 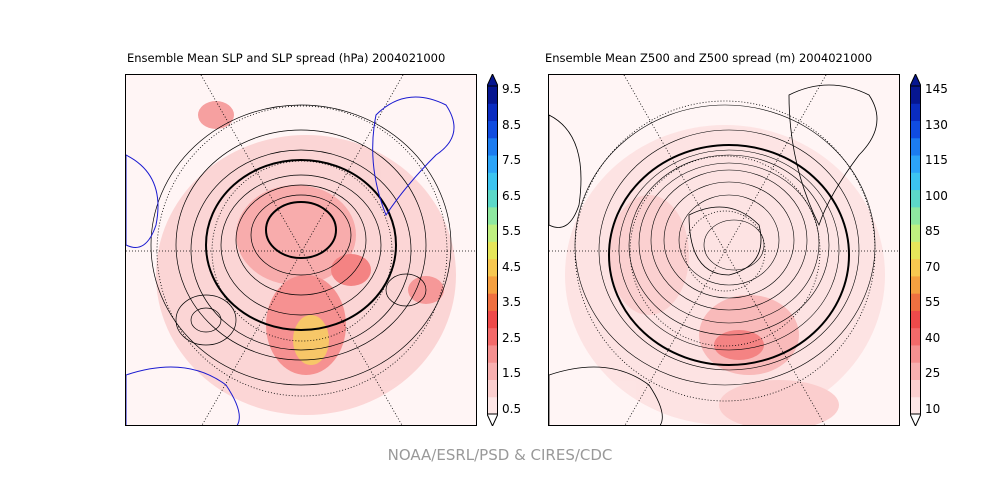 What do you see at coordinates (512, 160) in the screenshot?
I see `colorbar-tick-label: 7.5` at bounding box center [512, 160].